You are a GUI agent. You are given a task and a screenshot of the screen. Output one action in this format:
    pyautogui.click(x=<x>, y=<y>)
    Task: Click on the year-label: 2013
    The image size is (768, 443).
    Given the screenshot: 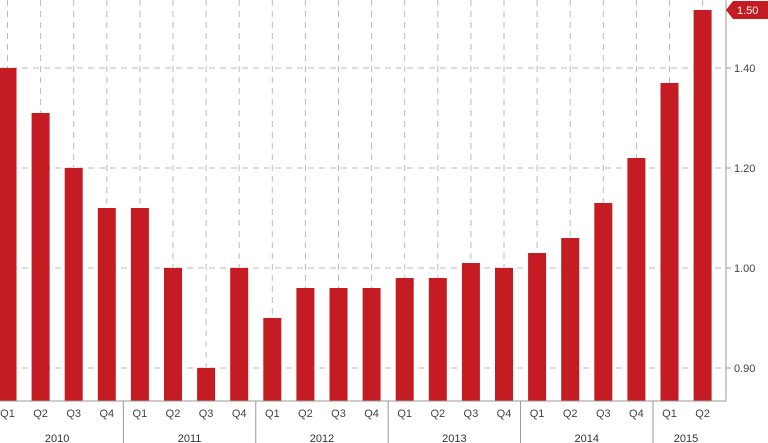 What is the action you would take?
    pyautogui.click(x=454, y=438)
    